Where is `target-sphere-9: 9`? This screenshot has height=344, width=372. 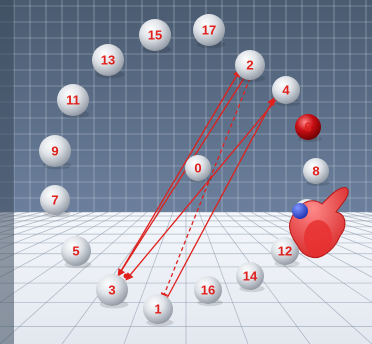 target-sphere-9: 9 is located at coordinates (55, 152).